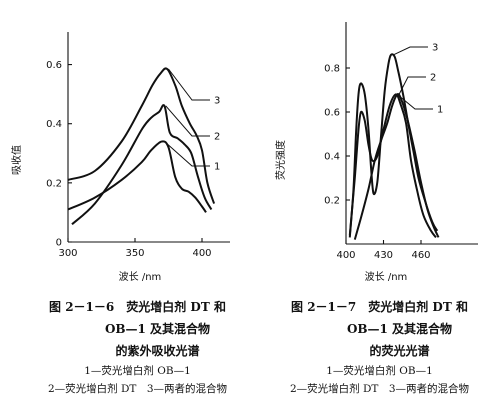 This screenshot has width=500, height=416. What do you see at coordinates (217, 101) in the screenshot?
I see `uv-chart-series-3-label: 3` at bounding box center [217, 101].